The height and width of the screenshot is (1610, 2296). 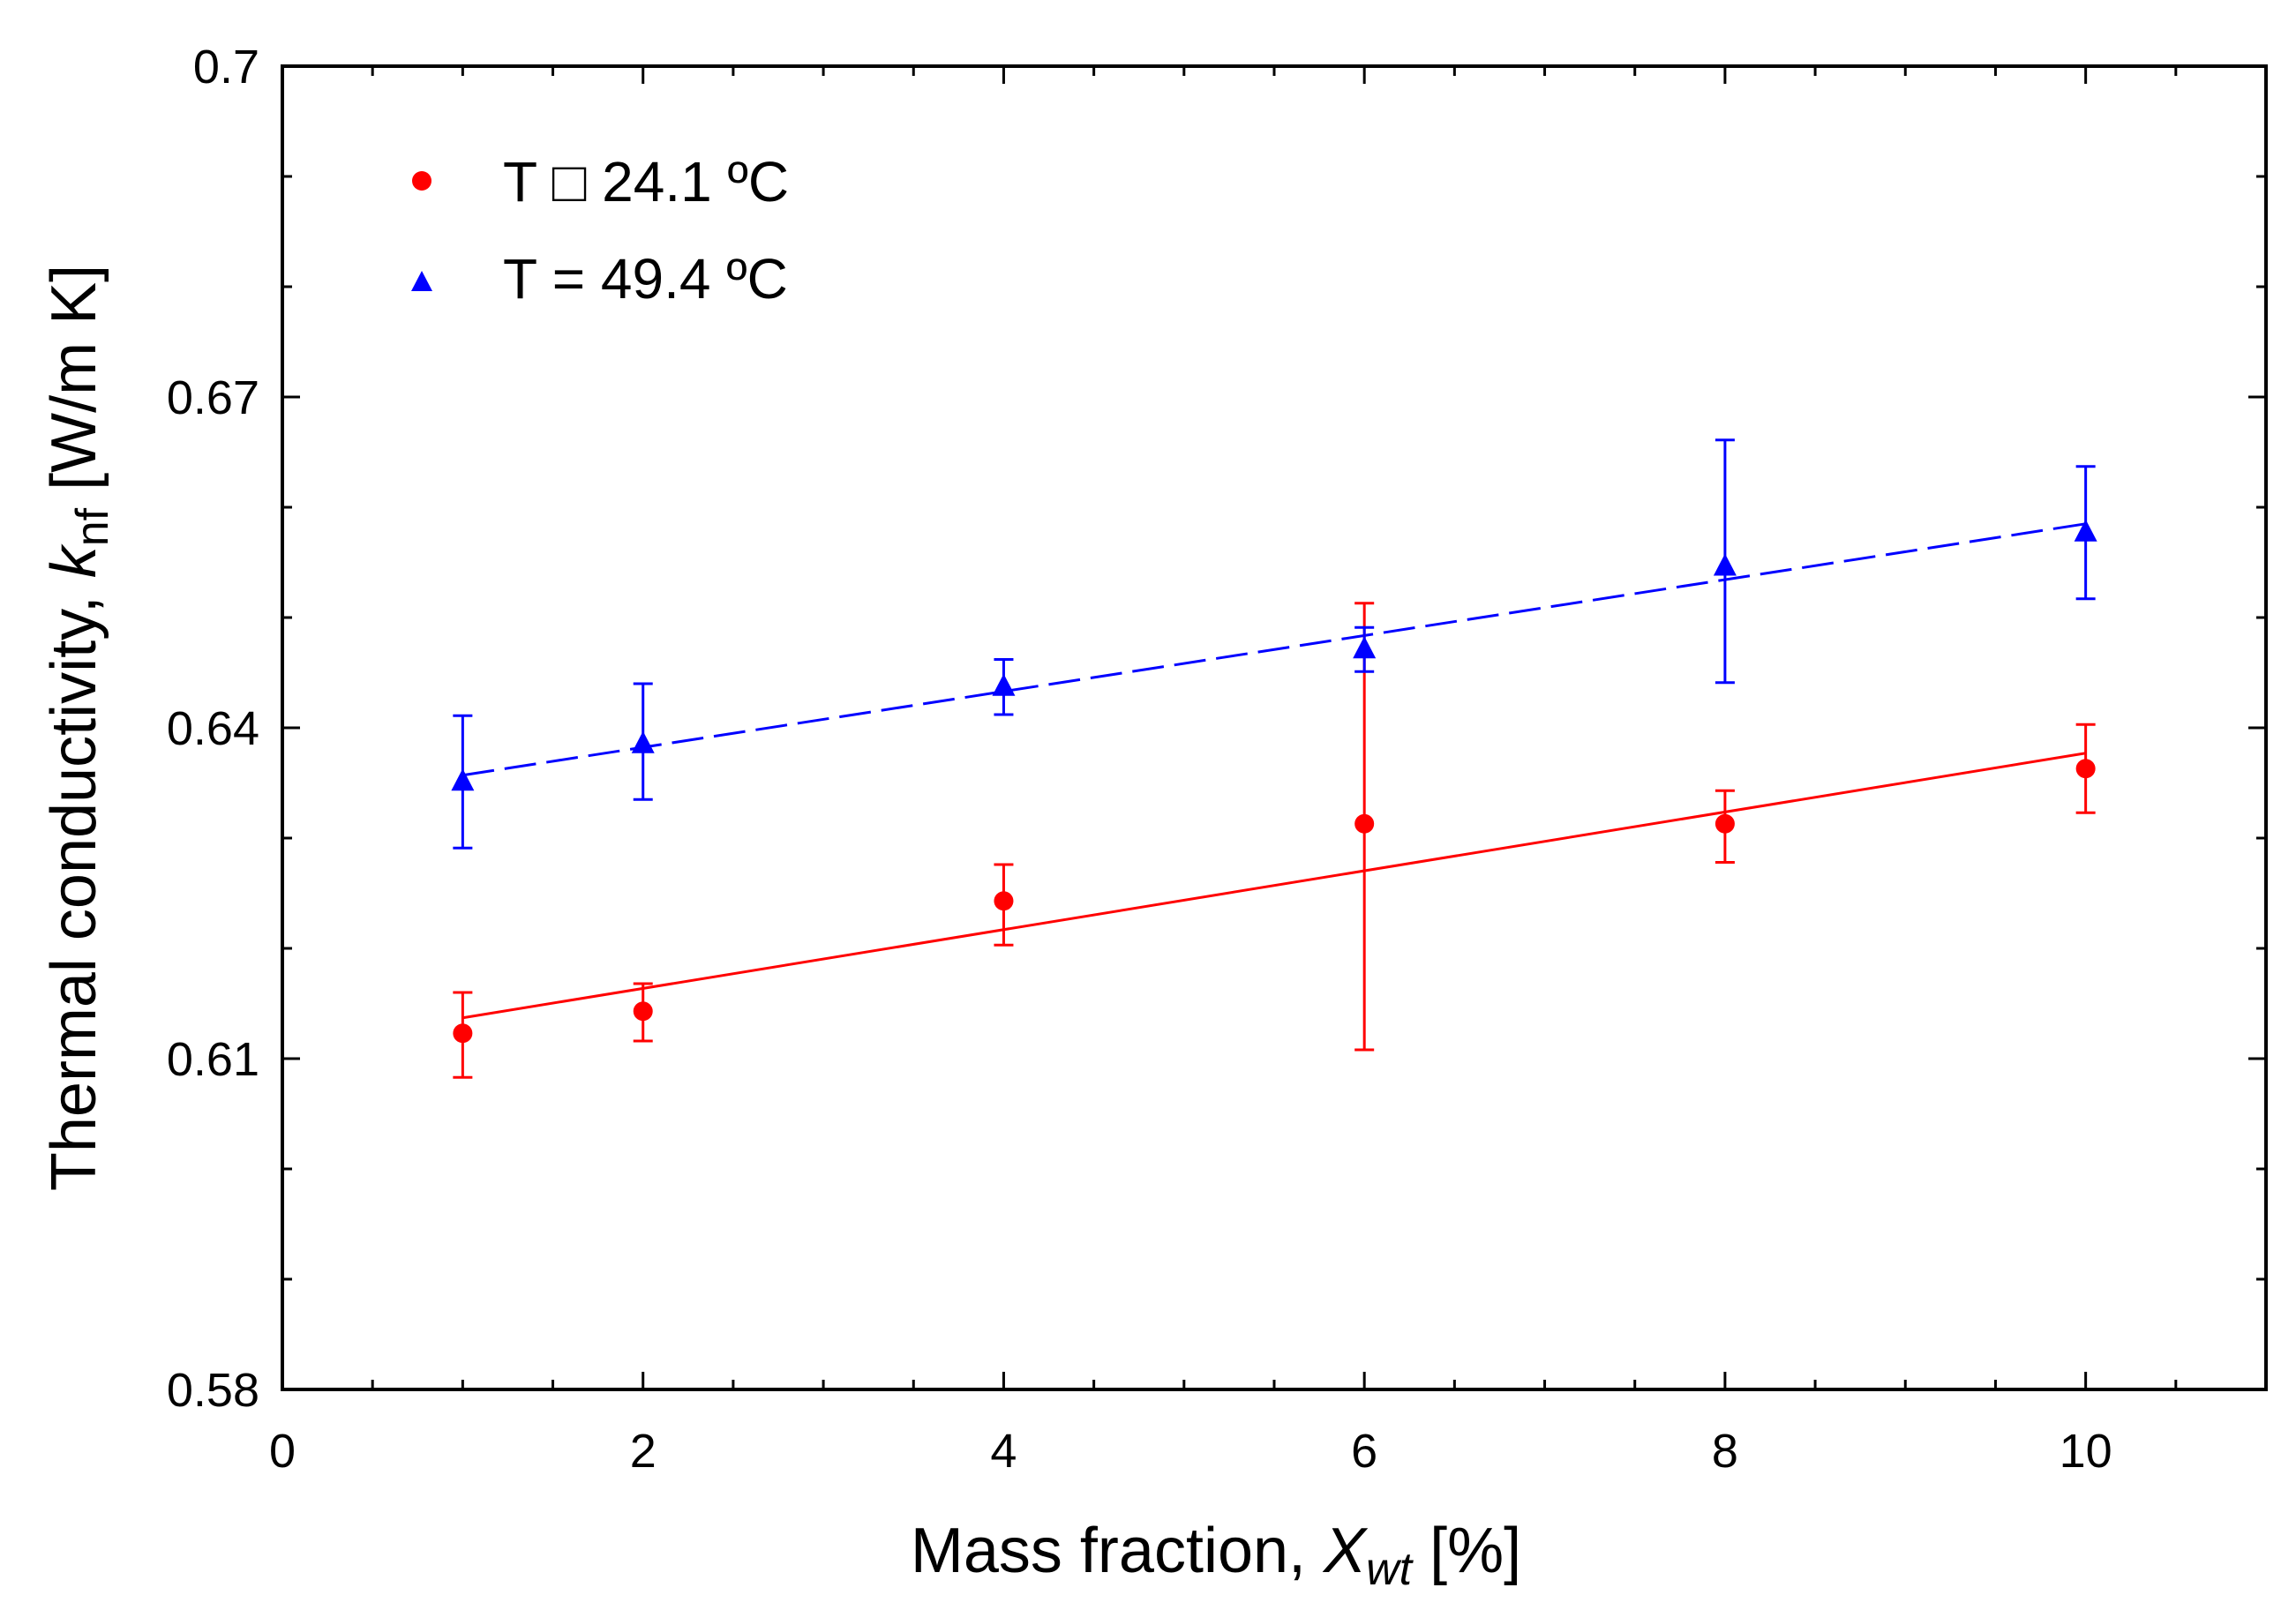 What do you see at coordinates (78, 728) in the screenshot?
I see `y-axis-title: Thermal conductivity, knf [W/m K]` at bounding box center [78, 728].